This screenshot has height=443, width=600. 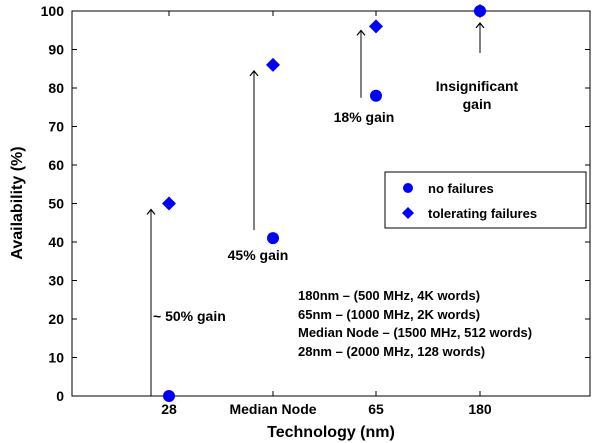 What do you see at coordinates (56, 204) in the screenshot?
I see `y-tick-label: 50` at bounding box center [56, 204].